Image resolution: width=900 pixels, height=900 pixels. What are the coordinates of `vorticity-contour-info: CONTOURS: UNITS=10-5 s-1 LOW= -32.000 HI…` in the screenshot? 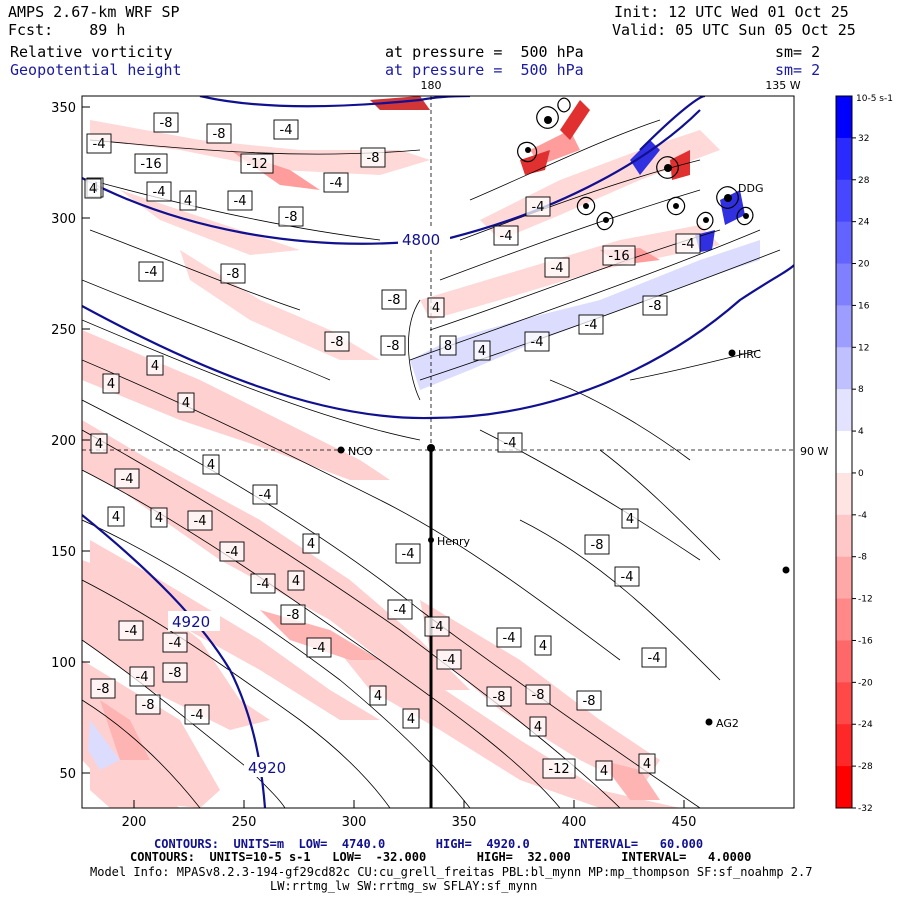 It's located at (441, 857).